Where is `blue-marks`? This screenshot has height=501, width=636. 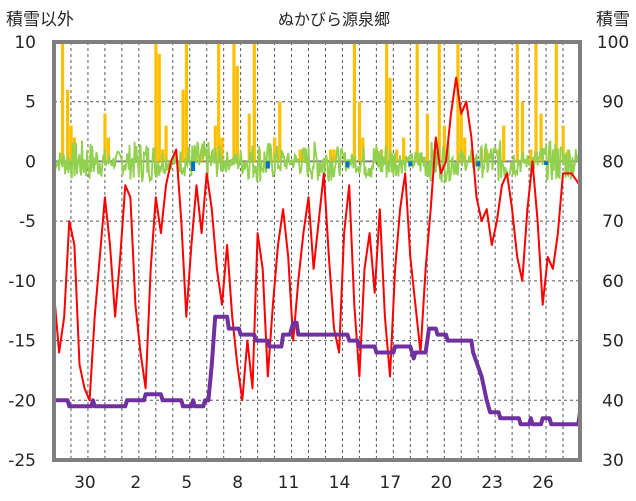
blue-marks is located at coordinates (370, 166).